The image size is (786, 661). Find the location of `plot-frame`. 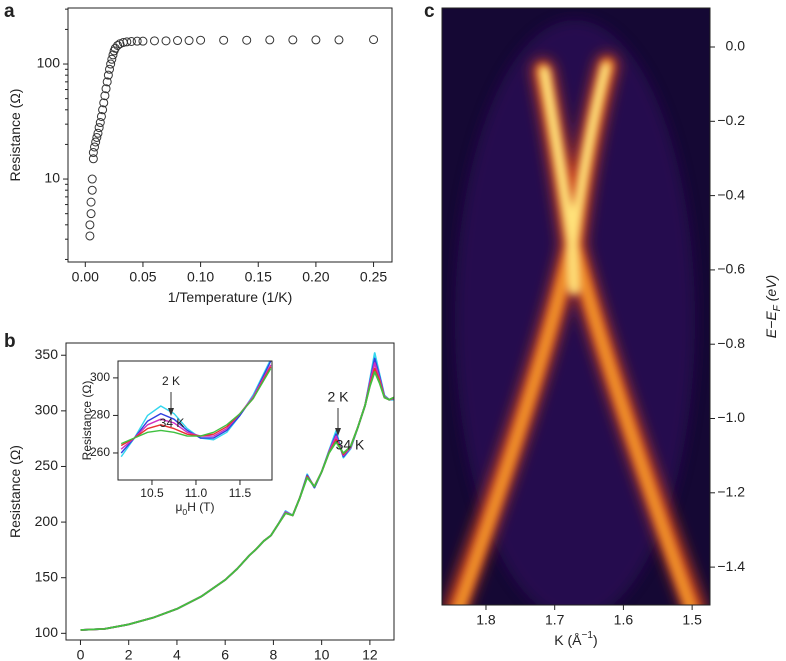

plot-frame is located at coordinates (195, 420).